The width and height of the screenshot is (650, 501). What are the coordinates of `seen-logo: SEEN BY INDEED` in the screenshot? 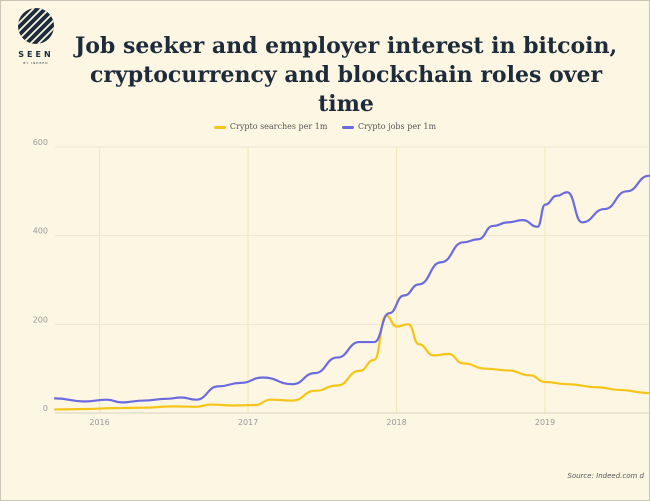 It's located at (36, 36).